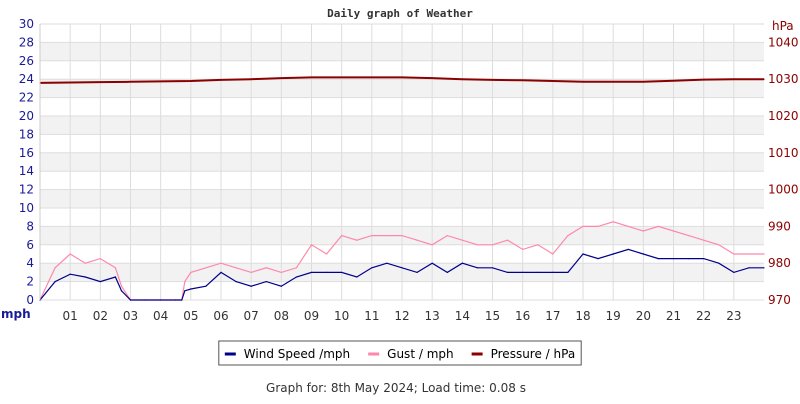 This screenshot has width=800, height=404. Describe the element at coordinates (783, 42) in the screenshot. I see `right-tick-label: 1040` at that location.